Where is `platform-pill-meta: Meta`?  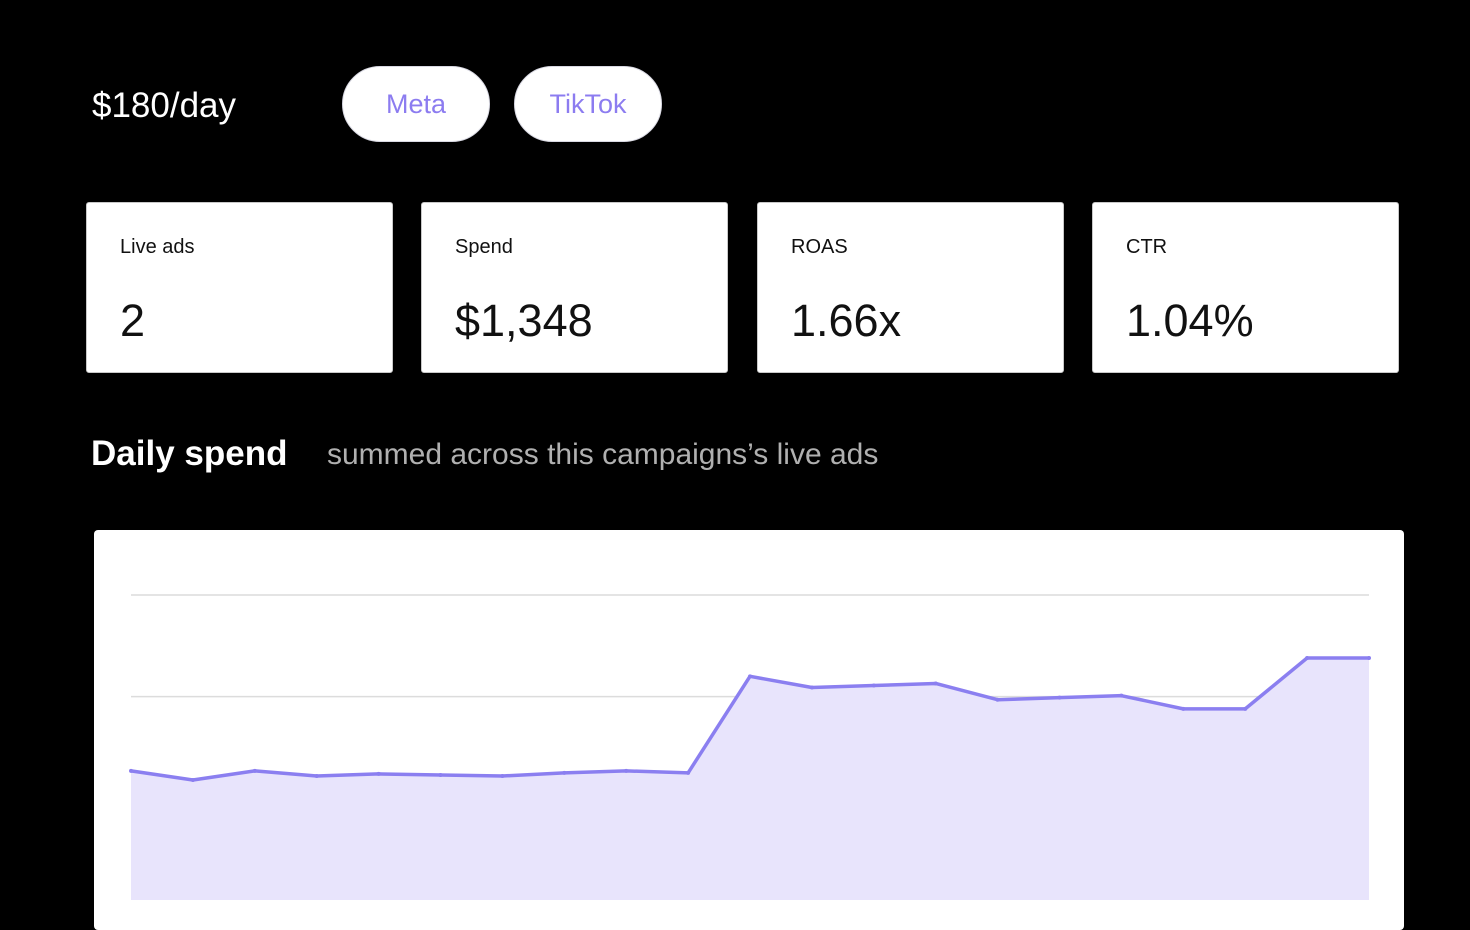
platform-pill-meta: Meta is located at coordinates (416, 104).